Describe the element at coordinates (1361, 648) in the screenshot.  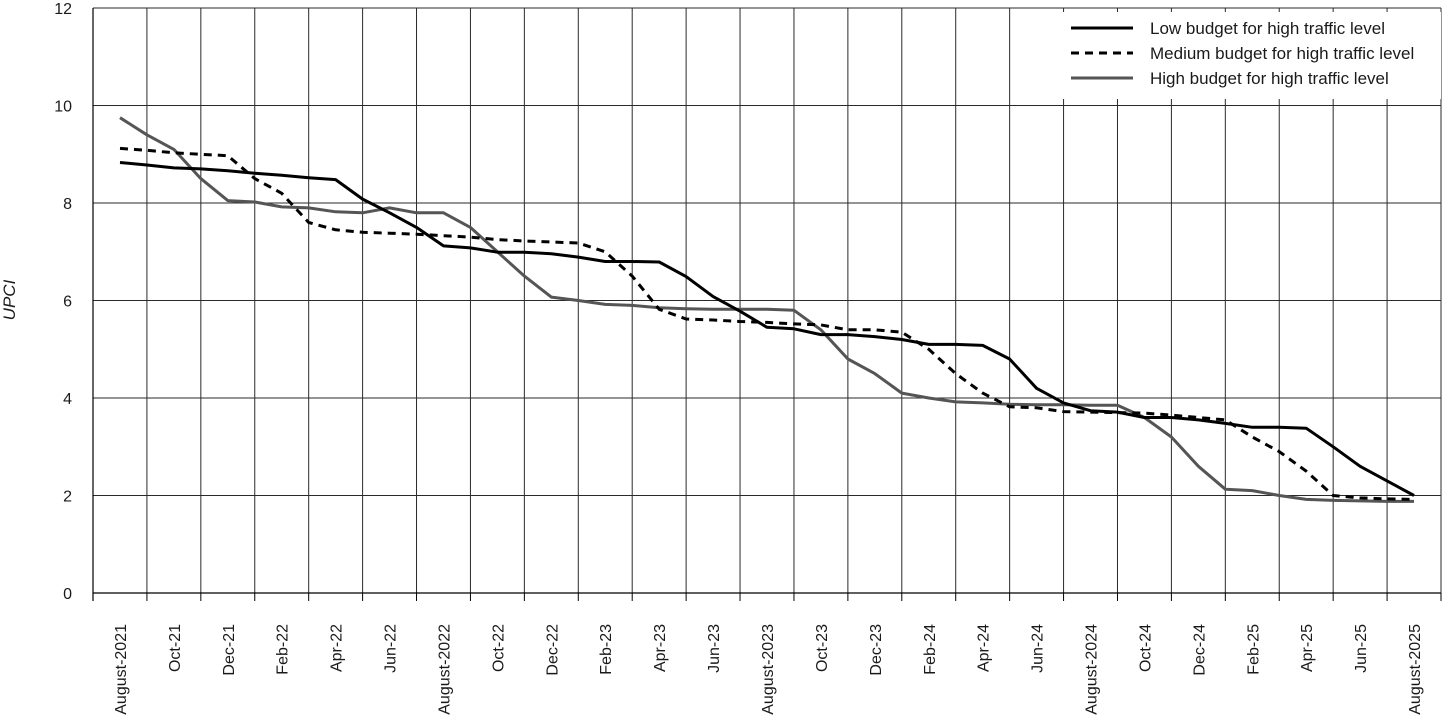
I see `x-tick-label: Jun-25` at that location.